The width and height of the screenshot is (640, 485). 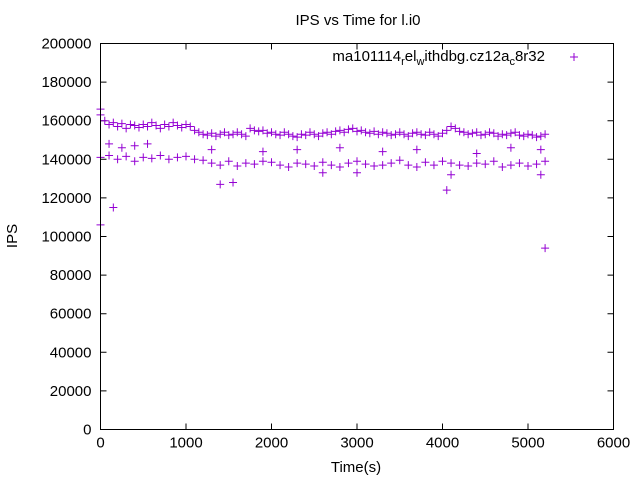 What do you see at coordinates (71, 391) in the screenshot?
I see `y-tick-label: 20000` at bounding box center [71, 391].